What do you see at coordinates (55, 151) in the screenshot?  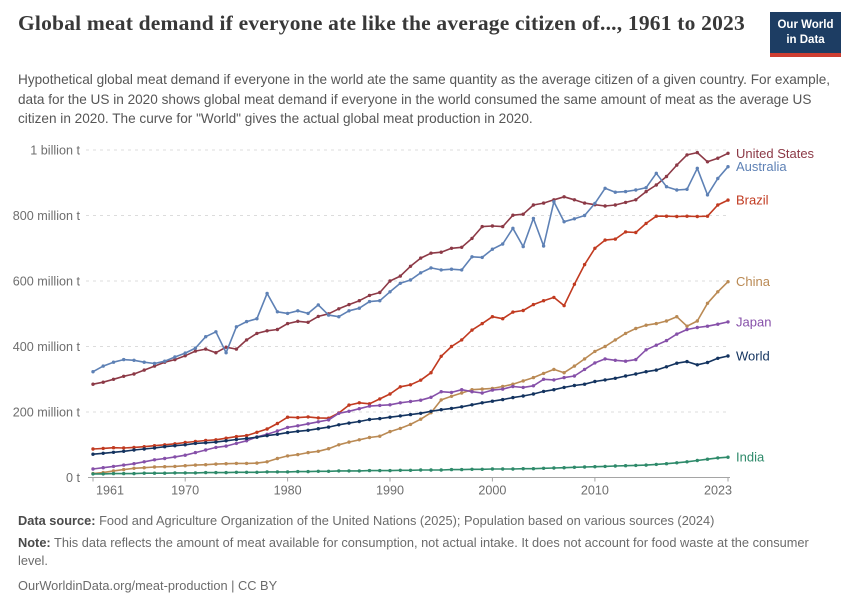 I see `y-tick-label: 1 billion t` at bounding box center [55, 151].